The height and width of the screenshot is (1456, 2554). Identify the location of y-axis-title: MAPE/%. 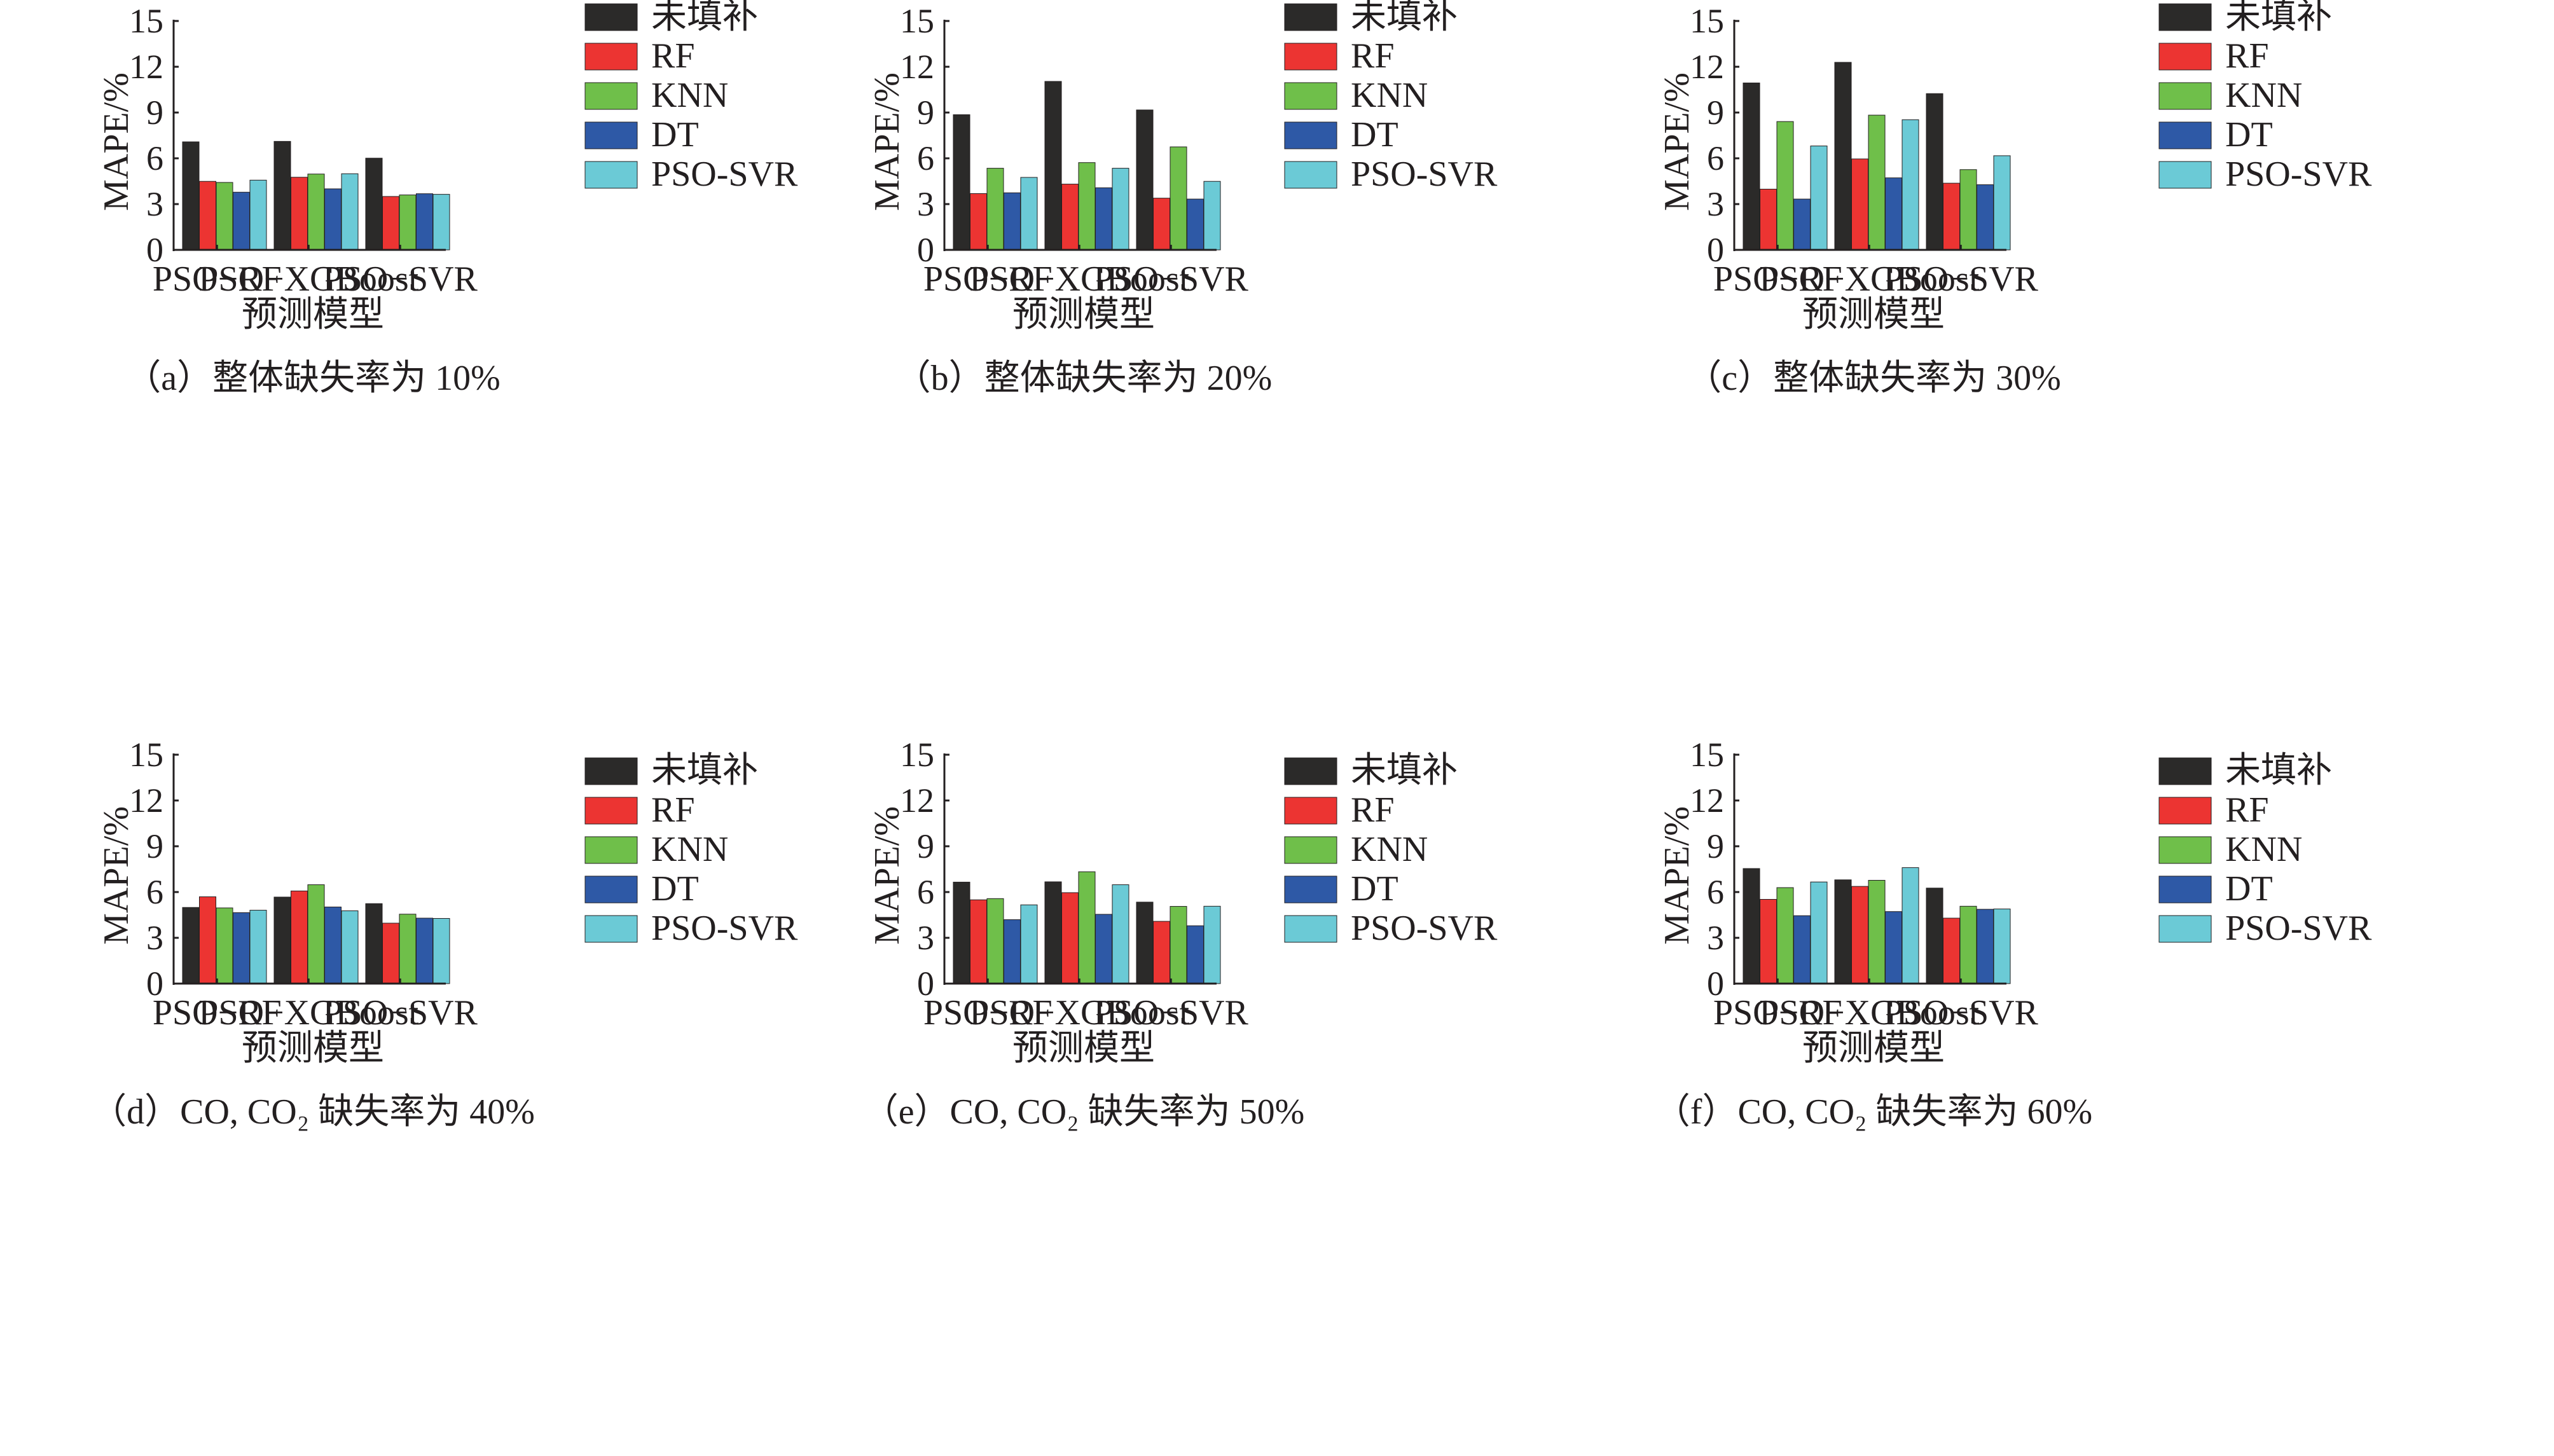
(116, 875).